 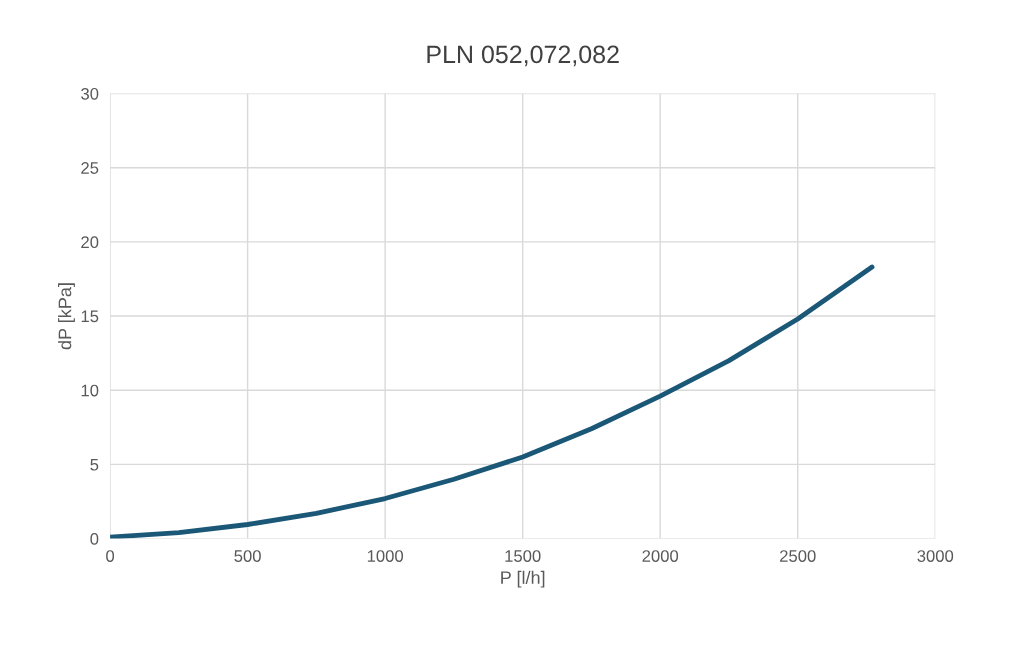 I want to click on x-tick-label: 2500, so click(x=798, y=556).